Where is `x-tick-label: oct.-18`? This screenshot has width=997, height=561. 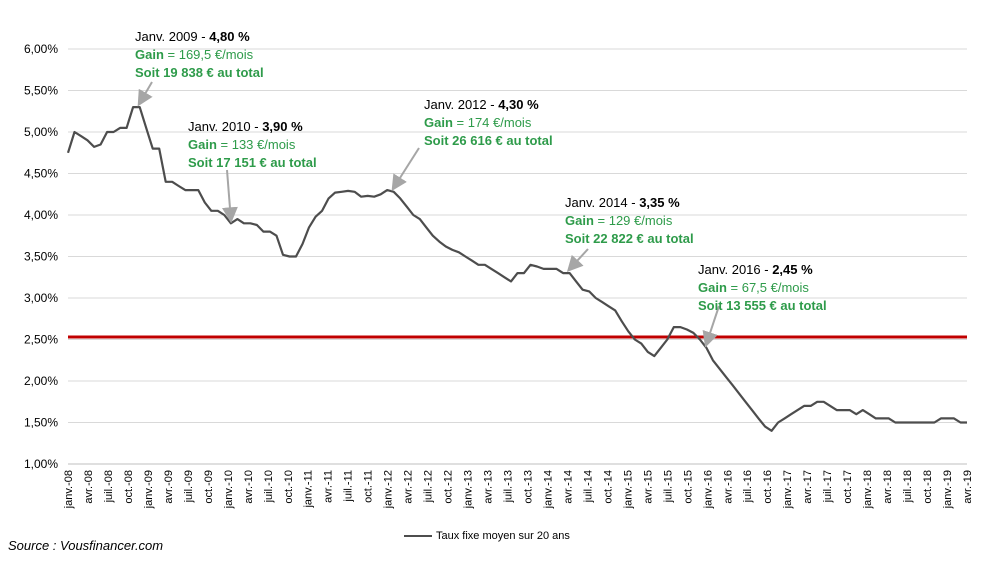 x-tick-label: oct.-18 is located at coordinates (928, 487).